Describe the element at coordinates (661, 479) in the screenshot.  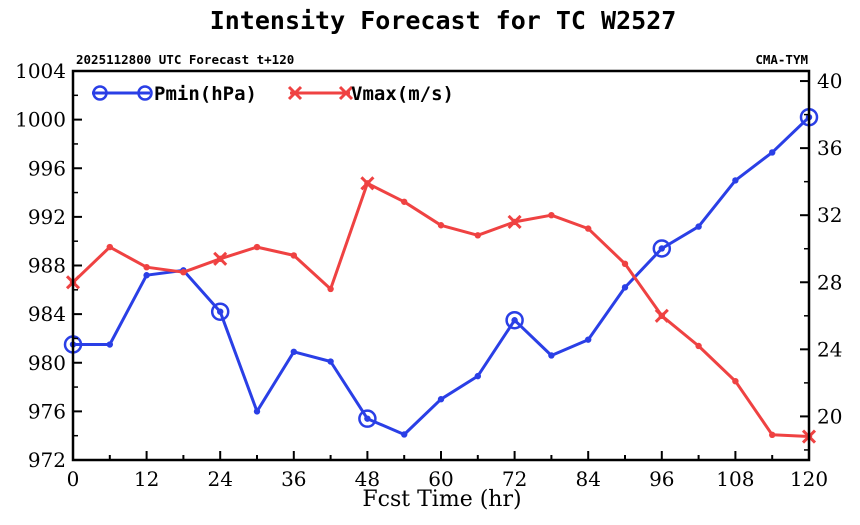
I see `x-tick-label: 96` at that location.